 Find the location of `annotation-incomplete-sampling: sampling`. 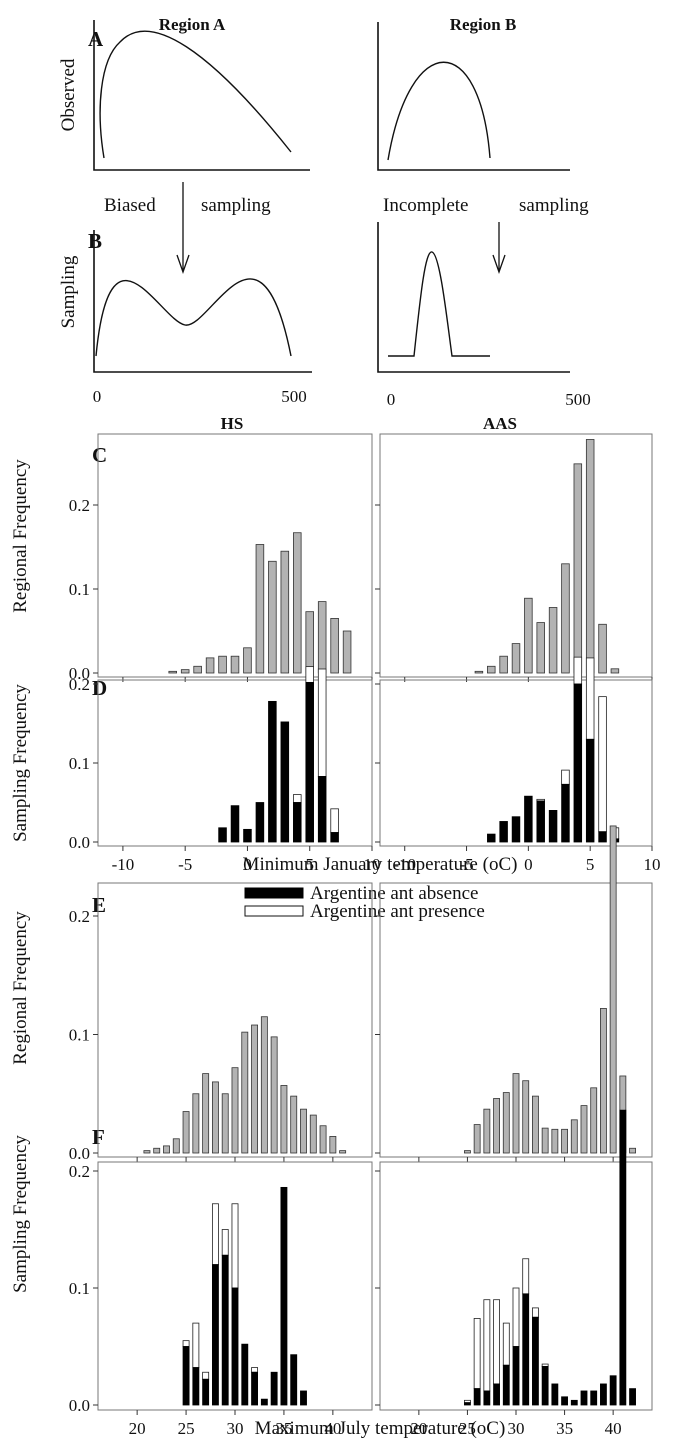

annotation-incomplete-sampling: sampling is located at coordinates (554, 205).